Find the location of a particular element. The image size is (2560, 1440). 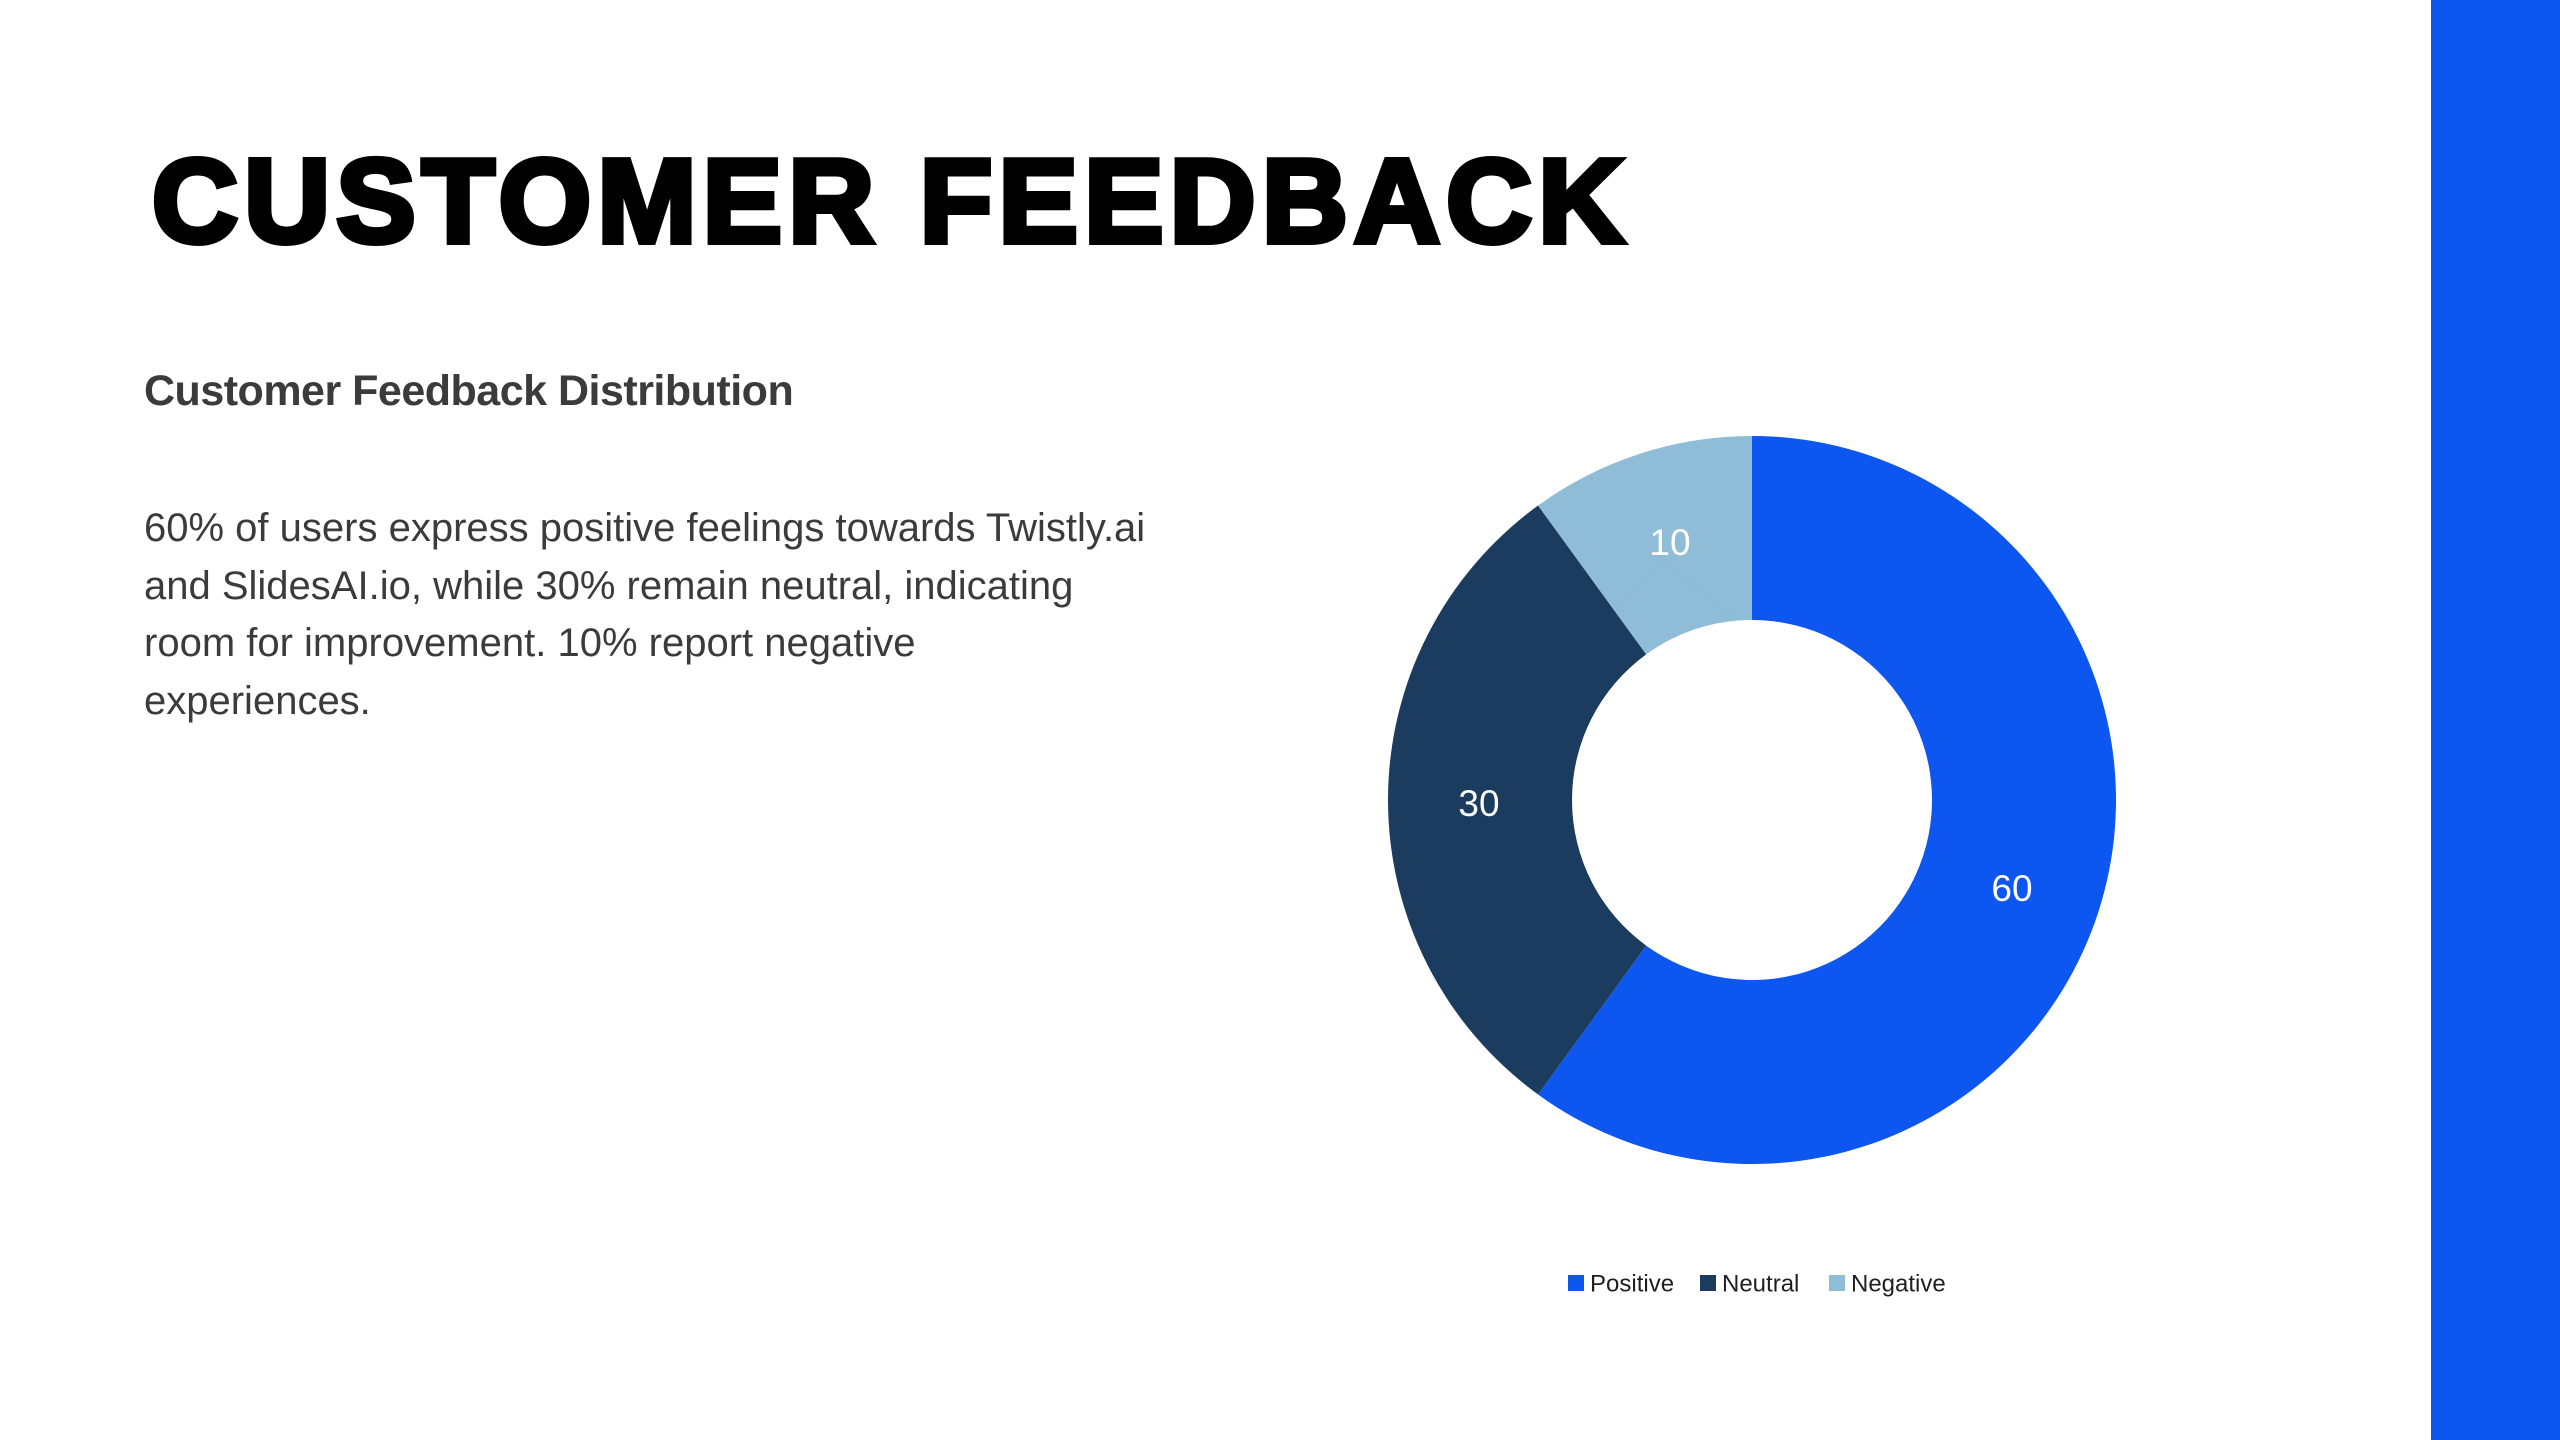

svg-text: Neutral is located at coordinates (1760, 1284).